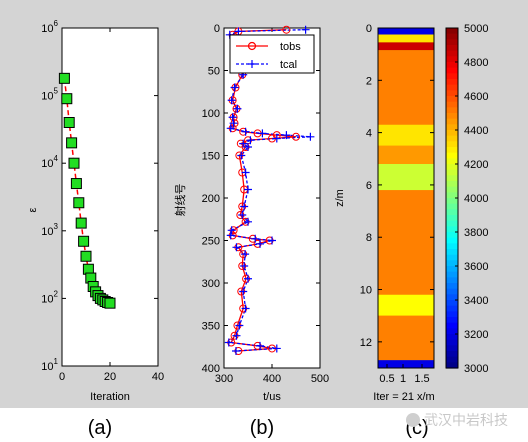 This screenshot has height=442, width=528. What do you see at coordinates (286, 29) in the screenshot?
I see `tobs-marker` at bounding box center [286, 29].